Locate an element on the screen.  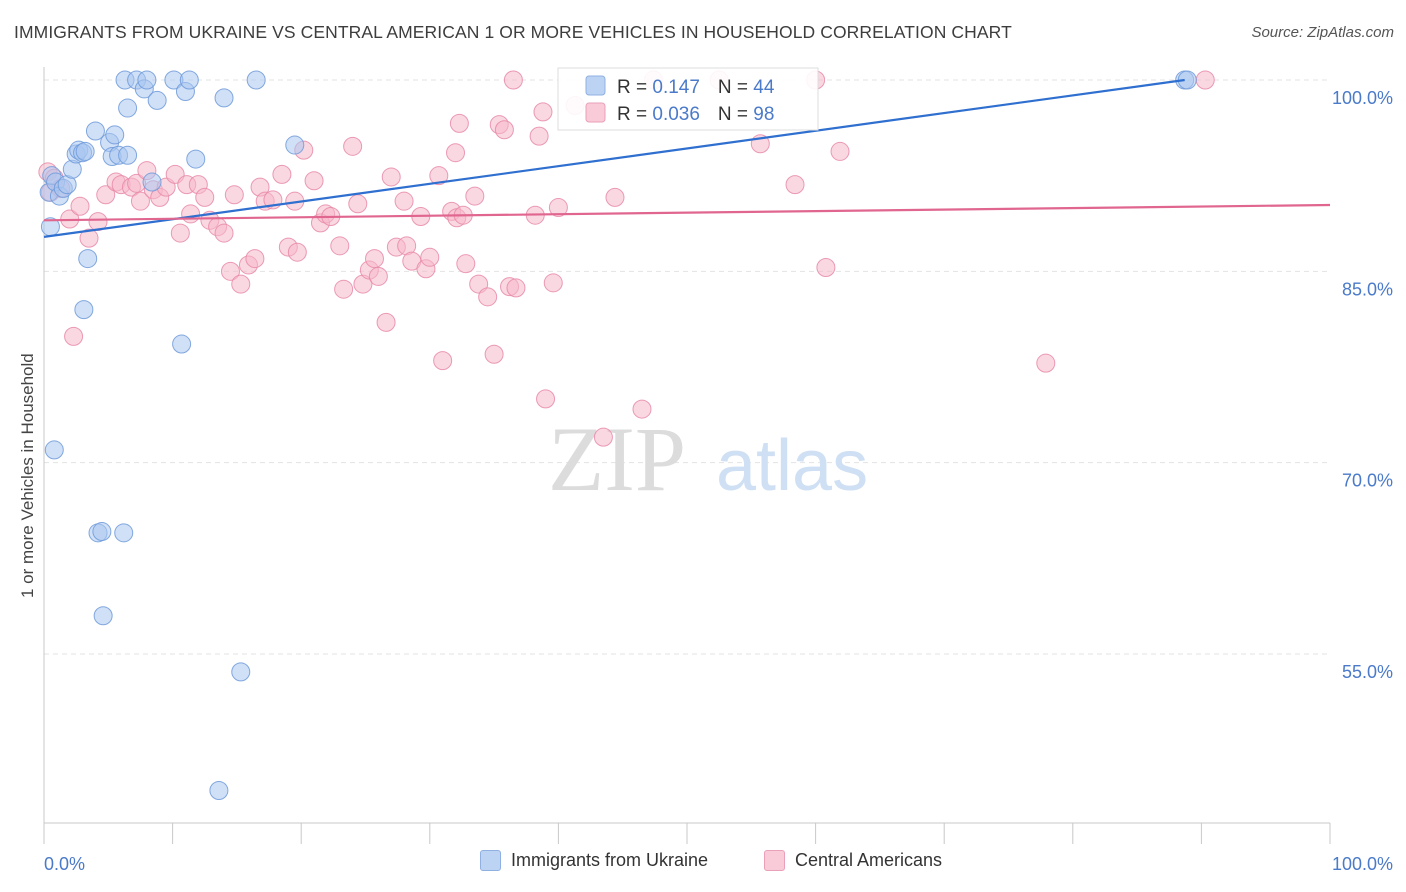
y-tick-label: 85.0% is located at coordinates (1367, 289).